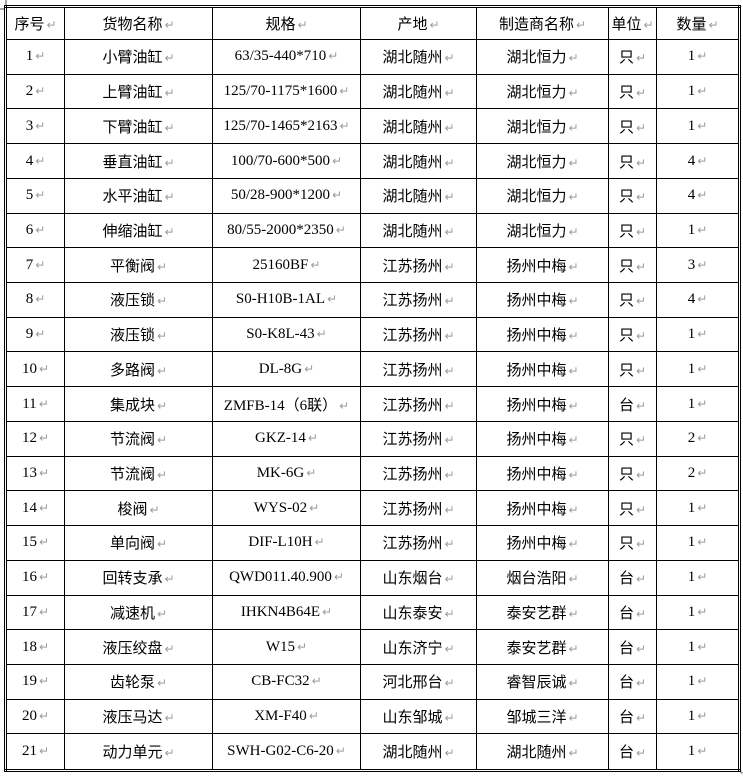 This screenshot has height=777, width=743. Describe the element at coordinates (542, 716) in the screenshot. I see `cell-manufacturer: 邹城三洋 ↵` at that location.